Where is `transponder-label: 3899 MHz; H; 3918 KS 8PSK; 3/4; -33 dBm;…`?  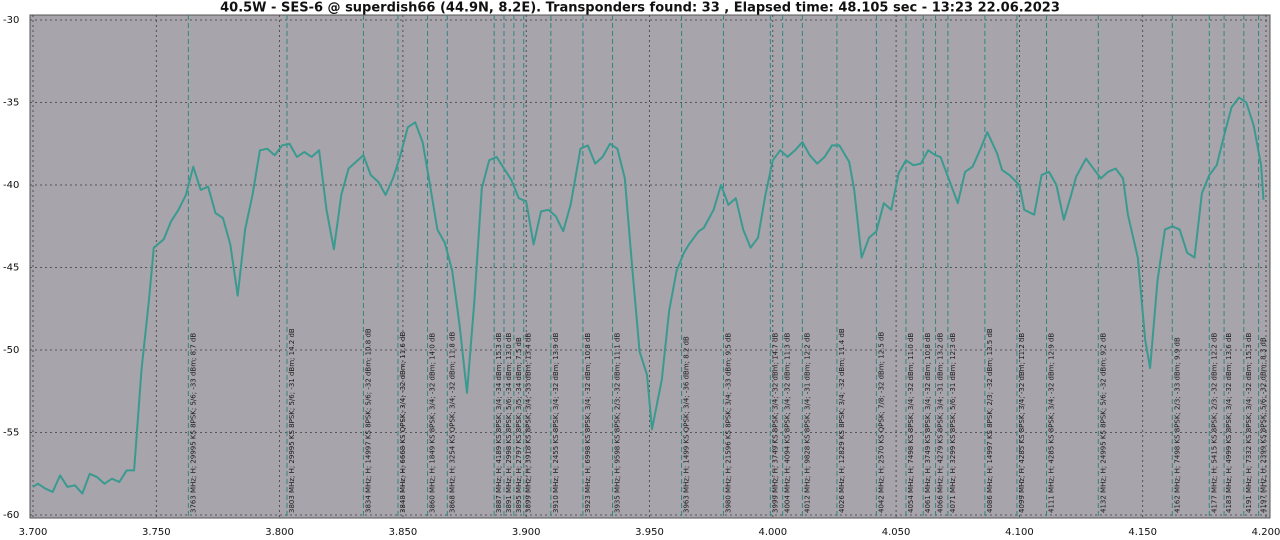 transponder-label: 3899 MHz; H; 3918 KS 8PSK; 3/4; -33 dBm;… is located at coordinates (529, 423).